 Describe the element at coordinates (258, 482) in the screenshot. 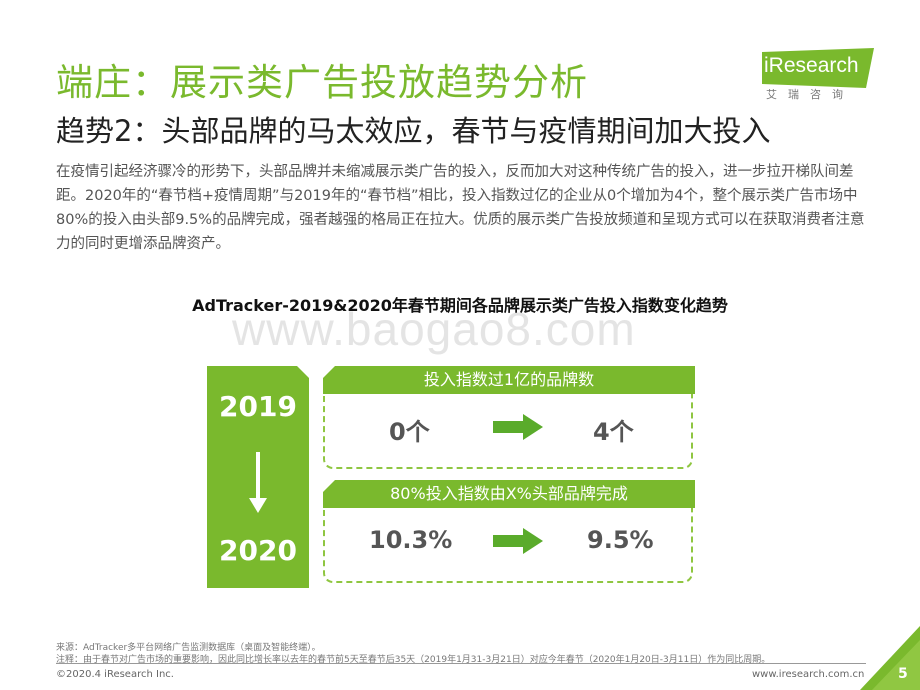

I see `down-arrow-icon` at that location.